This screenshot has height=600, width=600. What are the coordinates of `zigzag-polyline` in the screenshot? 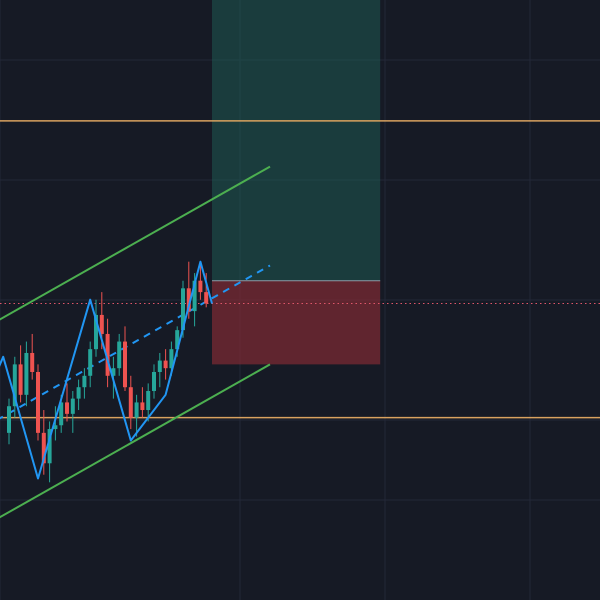 It's located at (106, 370).